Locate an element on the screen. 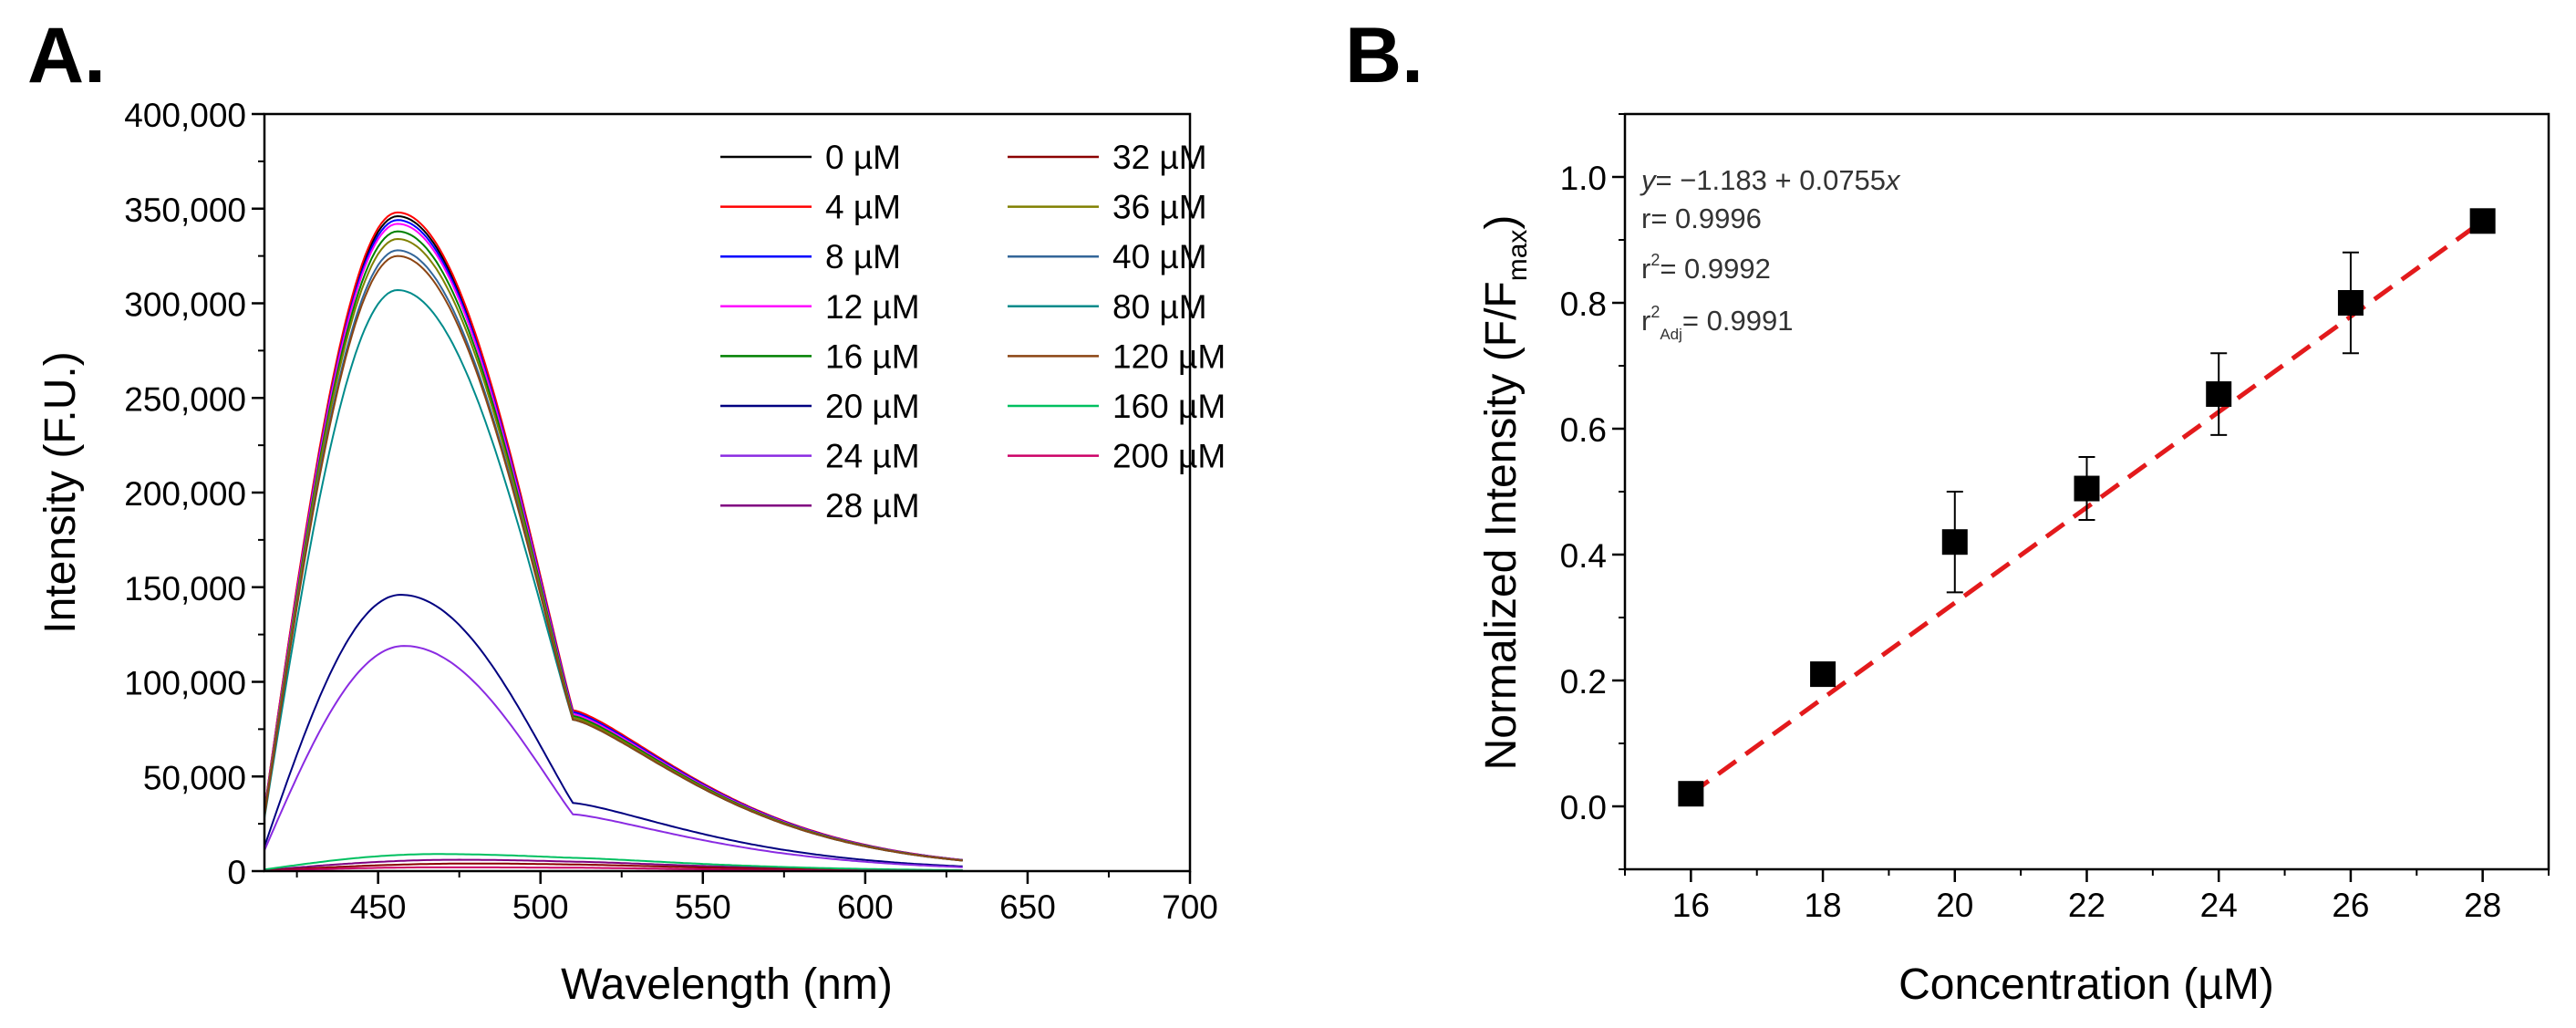 This screenshot has height=1028, width=2576. panel-label-b: B. is located at coordinates (1384, 56).